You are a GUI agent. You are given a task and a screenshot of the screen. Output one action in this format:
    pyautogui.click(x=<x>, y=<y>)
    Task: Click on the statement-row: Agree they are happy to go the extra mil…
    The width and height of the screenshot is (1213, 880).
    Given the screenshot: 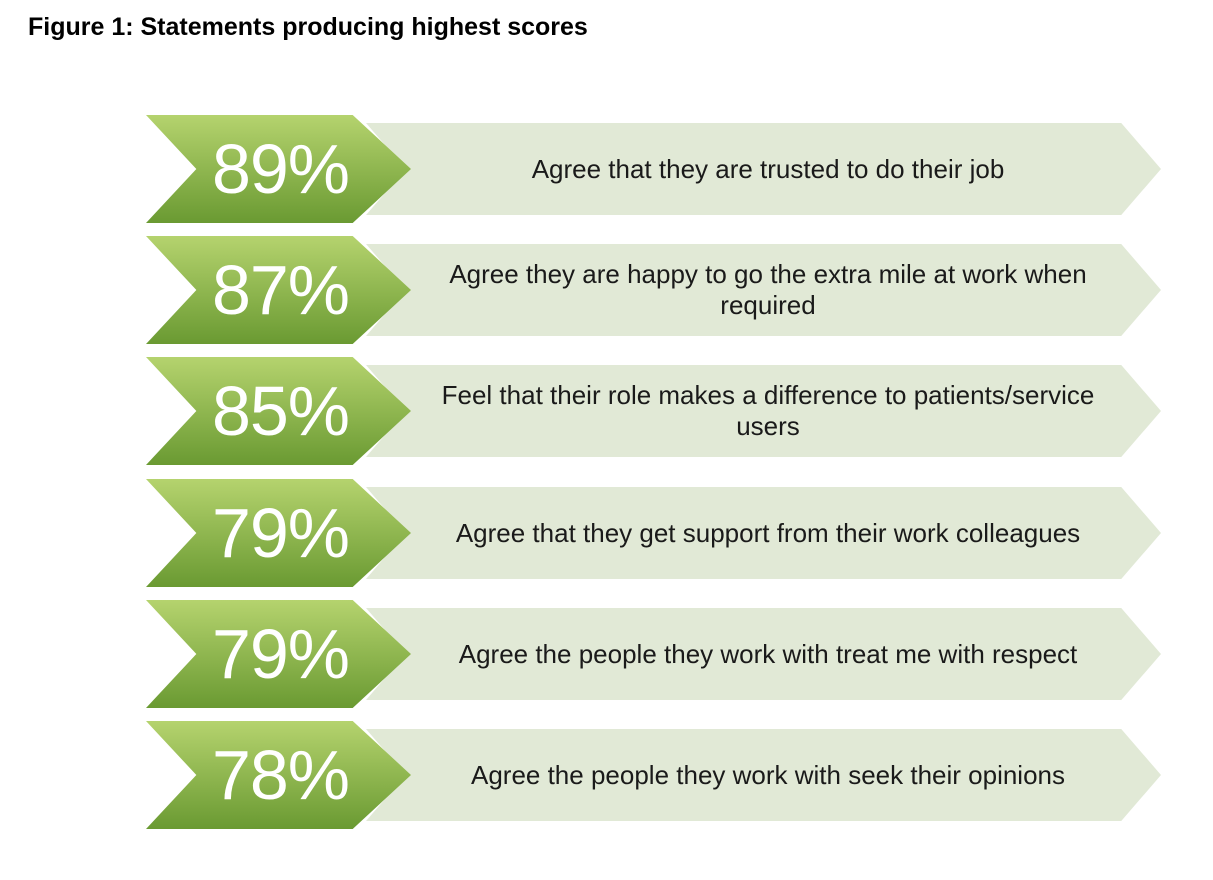 What is the action you would take?
    pyautogui.click(x=606, y=291)
    